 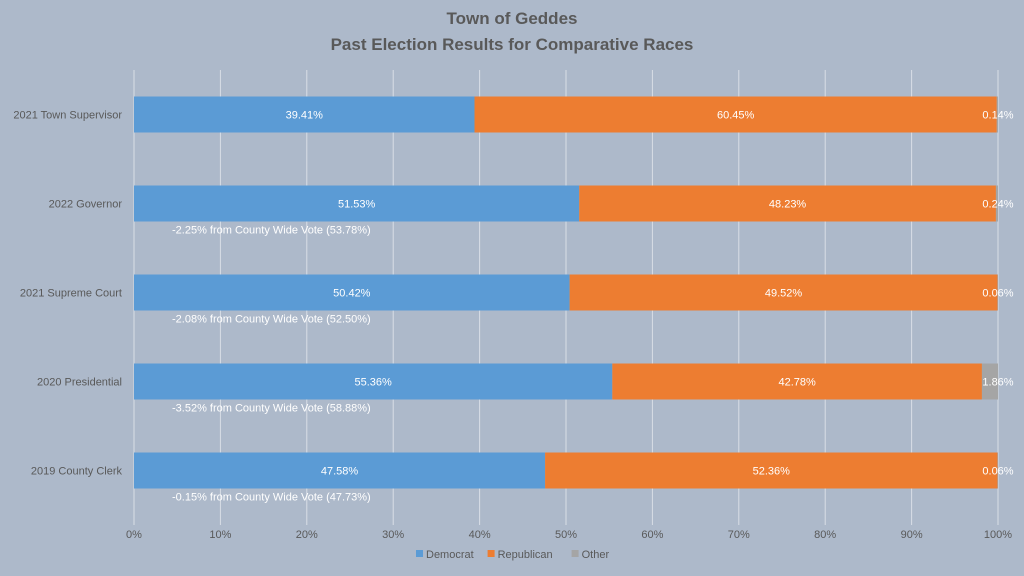 I want to click on x-tick-label: 30%, so click(x=393, y=535).